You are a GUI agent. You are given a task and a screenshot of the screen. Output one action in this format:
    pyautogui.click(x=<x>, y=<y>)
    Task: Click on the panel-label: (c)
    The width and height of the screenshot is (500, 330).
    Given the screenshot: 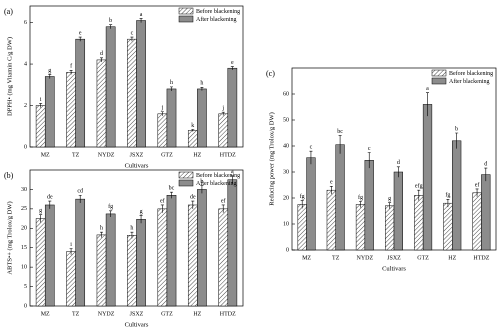 What is the action you would take?
    pyautogui.click(x=270, y=73)
    